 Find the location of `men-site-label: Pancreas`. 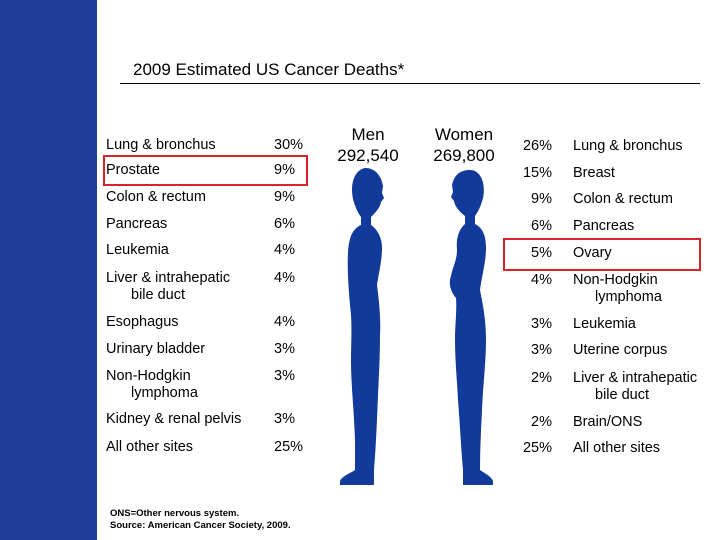

men-site-label: Pancreas is located at coordinates (137, 224).